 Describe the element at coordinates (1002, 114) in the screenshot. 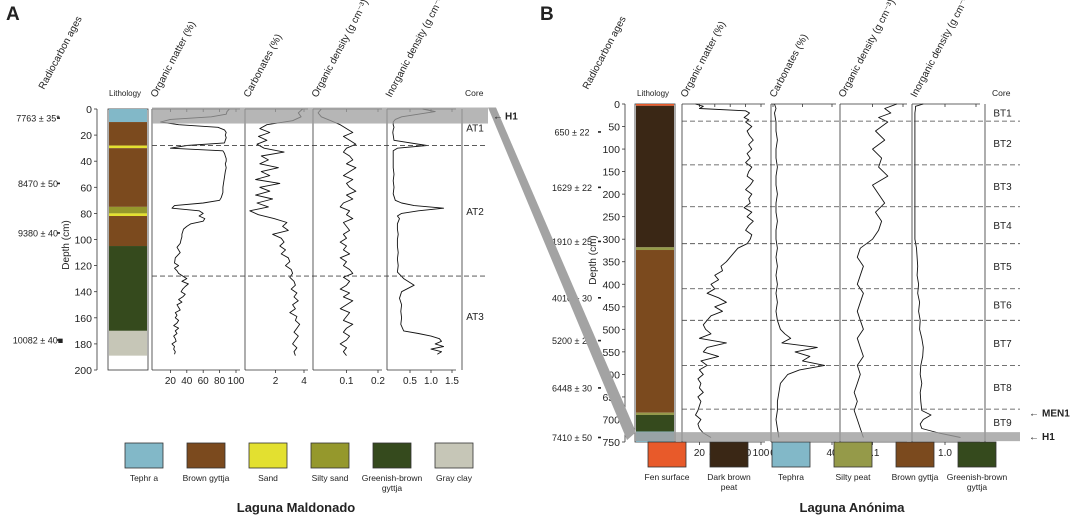

I see `panel-b-core-unit: BT1` at that location.